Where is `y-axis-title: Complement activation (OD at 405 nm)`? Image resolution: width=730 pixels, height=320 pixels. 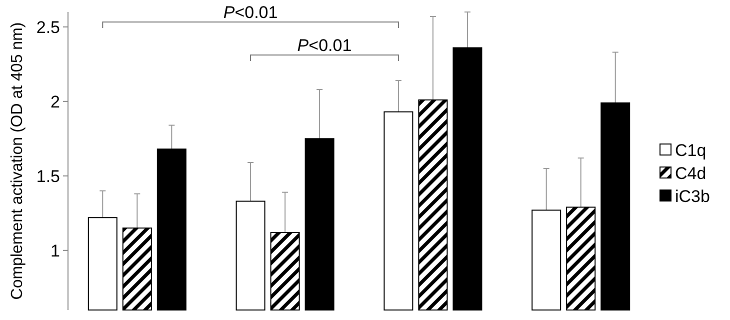 y-axis-title: Complement activation (OD at 405 nm) is located at coordinates (17, 161).